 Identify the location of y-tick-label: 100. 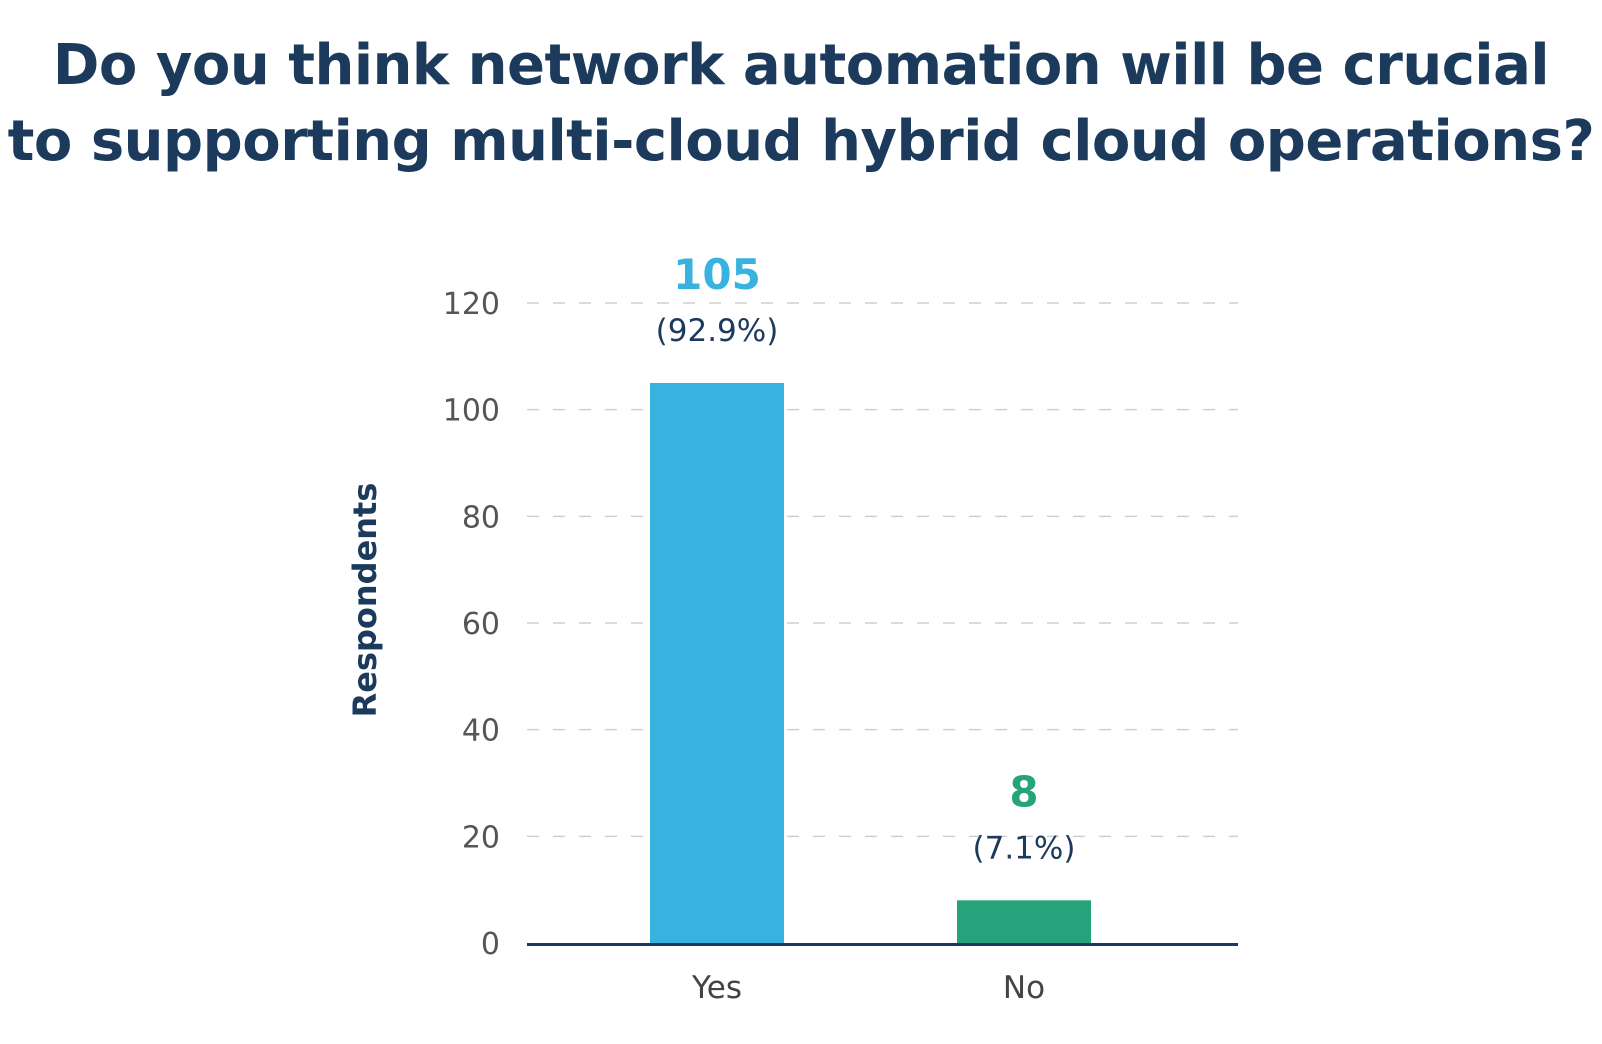
(471, 411).